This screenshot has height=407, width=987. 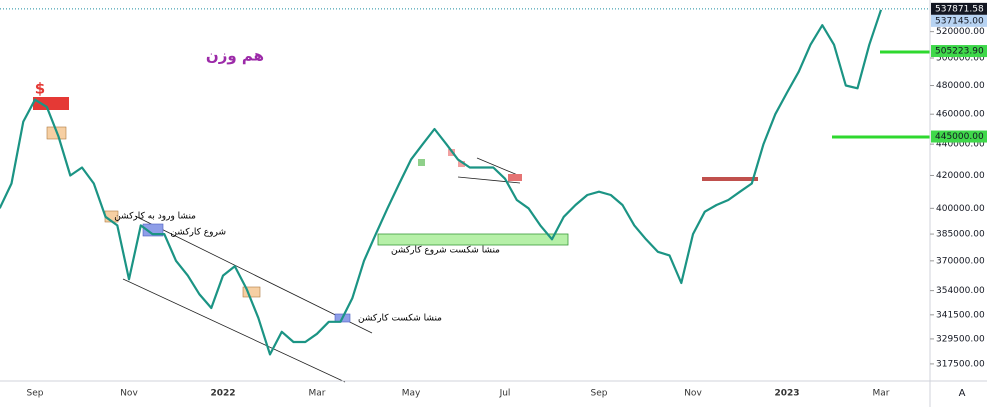 What do you see at coordinates (960, 261) in the screenshot?
I see `y-tick-label: 370000.00` at bounding box center [960, 261].